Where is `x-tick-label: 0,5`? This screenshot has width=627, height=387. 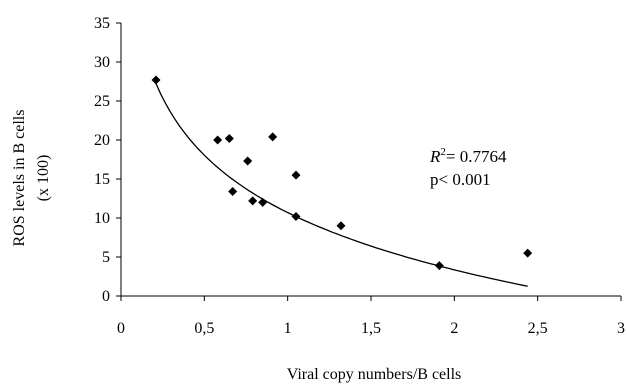 x-tick-label: 0,5 is located at coordinates (204, 328).